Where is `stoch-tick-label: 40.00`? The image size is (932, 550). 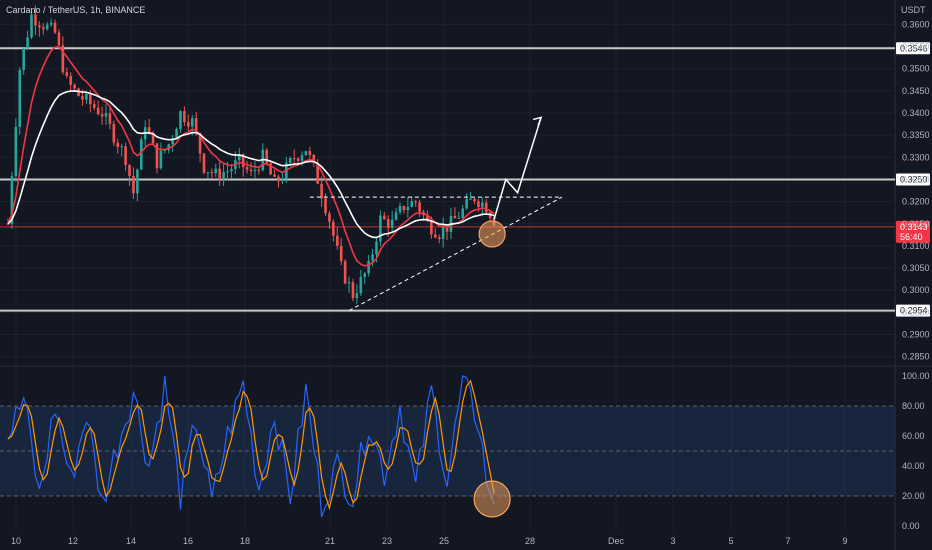 stoch-tick-label: 40.00 is located at coordinates (913, 466).